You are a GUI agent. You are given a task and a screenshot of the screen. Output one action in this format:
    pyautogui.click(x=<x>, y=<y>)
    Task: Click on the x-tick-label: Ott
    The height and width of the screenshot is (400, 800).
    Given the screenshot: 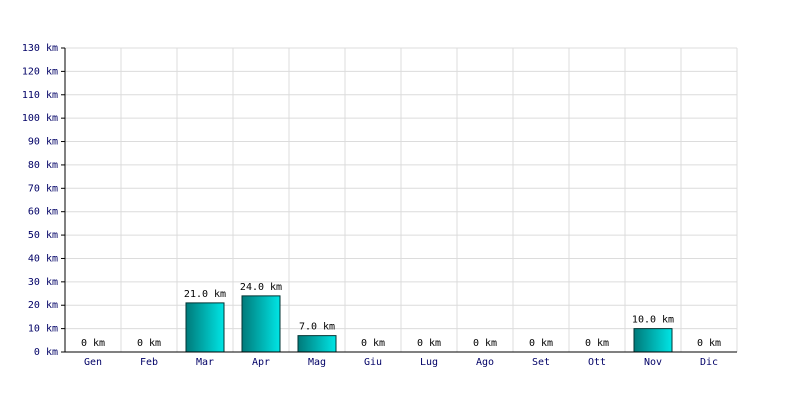 What is the action you would take?
    pyautogui.click(x=597, y=362)
    